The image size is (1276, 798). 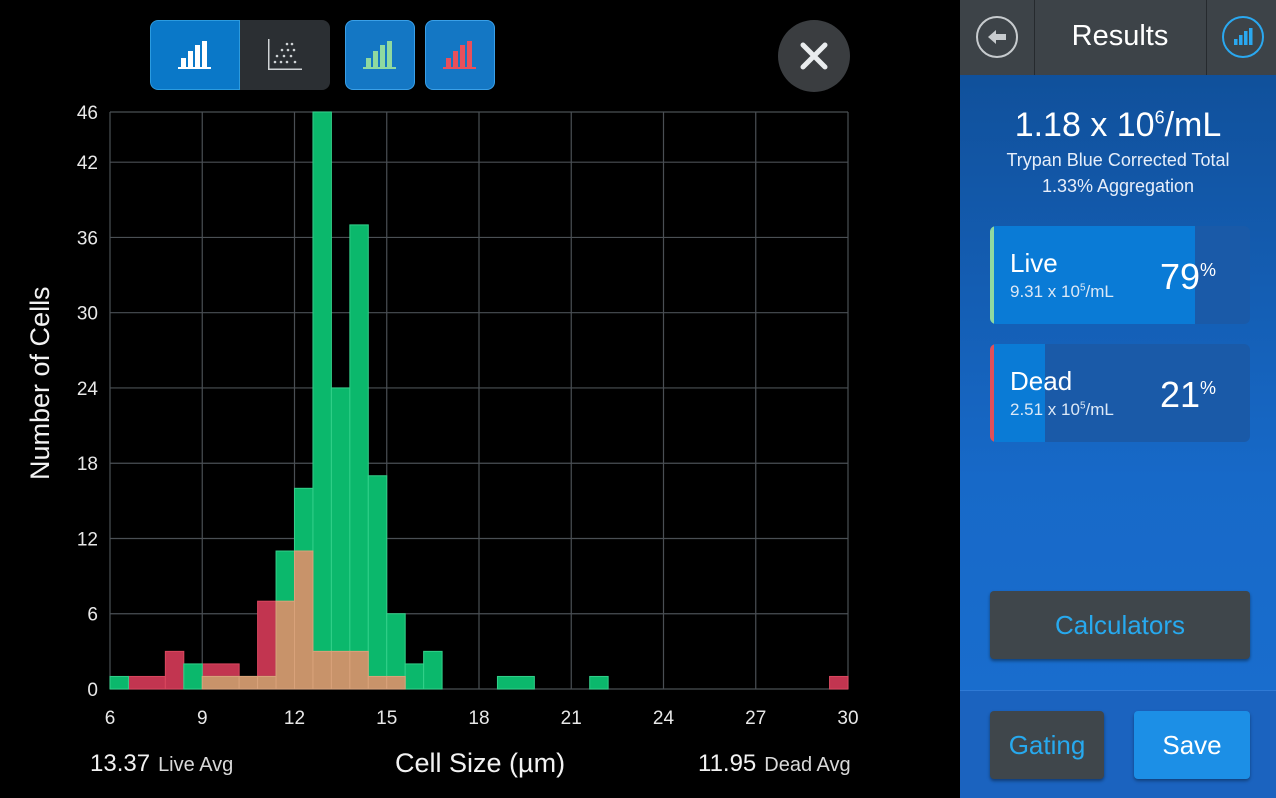 I want to click on dead-fill-bar, so click(x=1017, y=393).